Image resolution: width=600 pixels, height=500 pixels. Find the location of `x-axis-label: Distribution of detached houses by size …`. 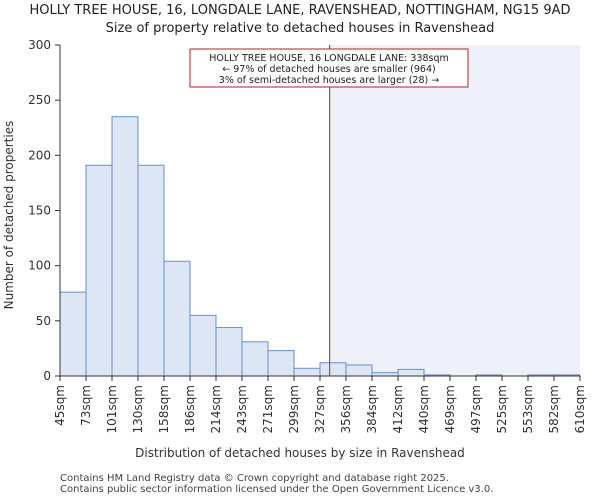

x-axis-label: Distribution of detached houses by size … is located at coordinates (300, 453).